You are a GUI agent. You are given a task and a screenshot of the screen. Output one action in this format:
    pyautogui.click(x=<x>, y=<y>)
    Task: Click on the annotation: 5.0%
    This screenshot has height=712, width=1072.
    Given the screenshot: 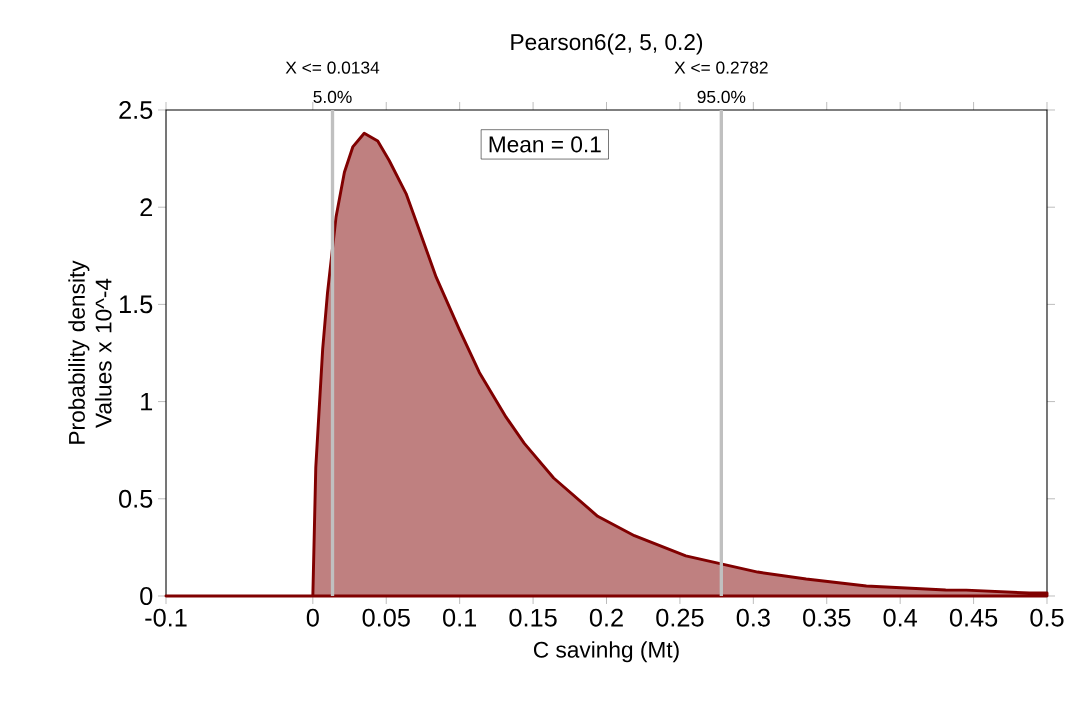 What is the action you would take?
    pyautogui.click(x=332, y=97)
    